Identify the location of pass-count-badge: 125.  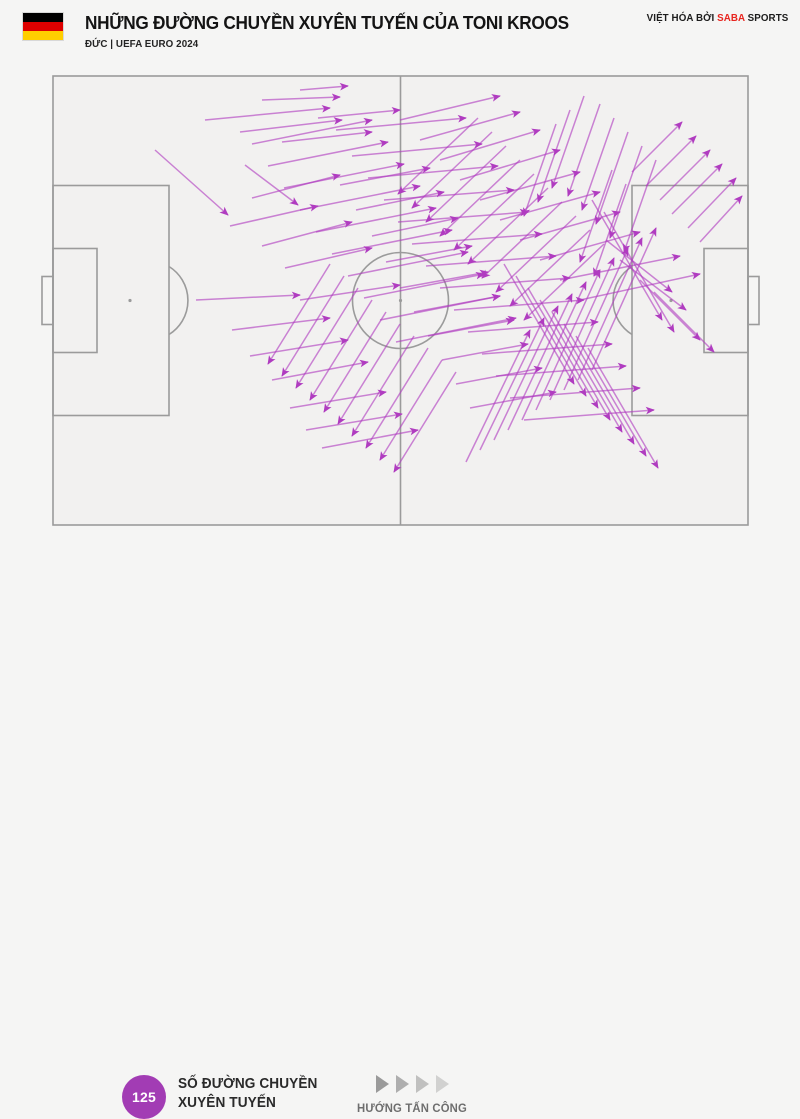
(144, 1097).